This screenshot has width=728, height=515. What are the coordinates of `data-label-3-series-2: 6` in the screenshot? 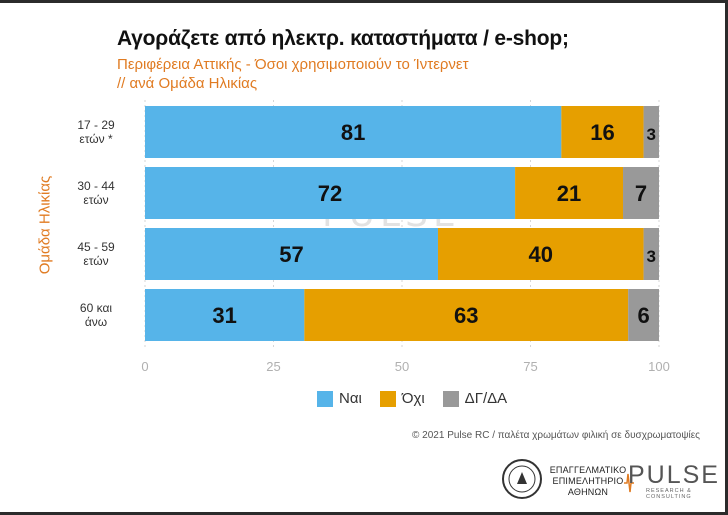 It's located at (643, 315).